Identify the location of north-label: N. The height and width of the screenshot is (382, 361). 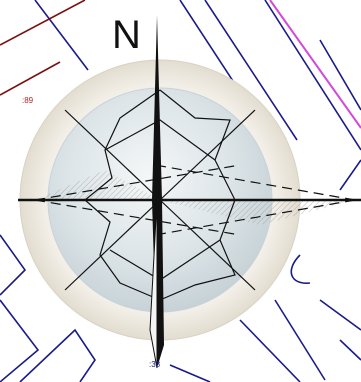
(126, 35).